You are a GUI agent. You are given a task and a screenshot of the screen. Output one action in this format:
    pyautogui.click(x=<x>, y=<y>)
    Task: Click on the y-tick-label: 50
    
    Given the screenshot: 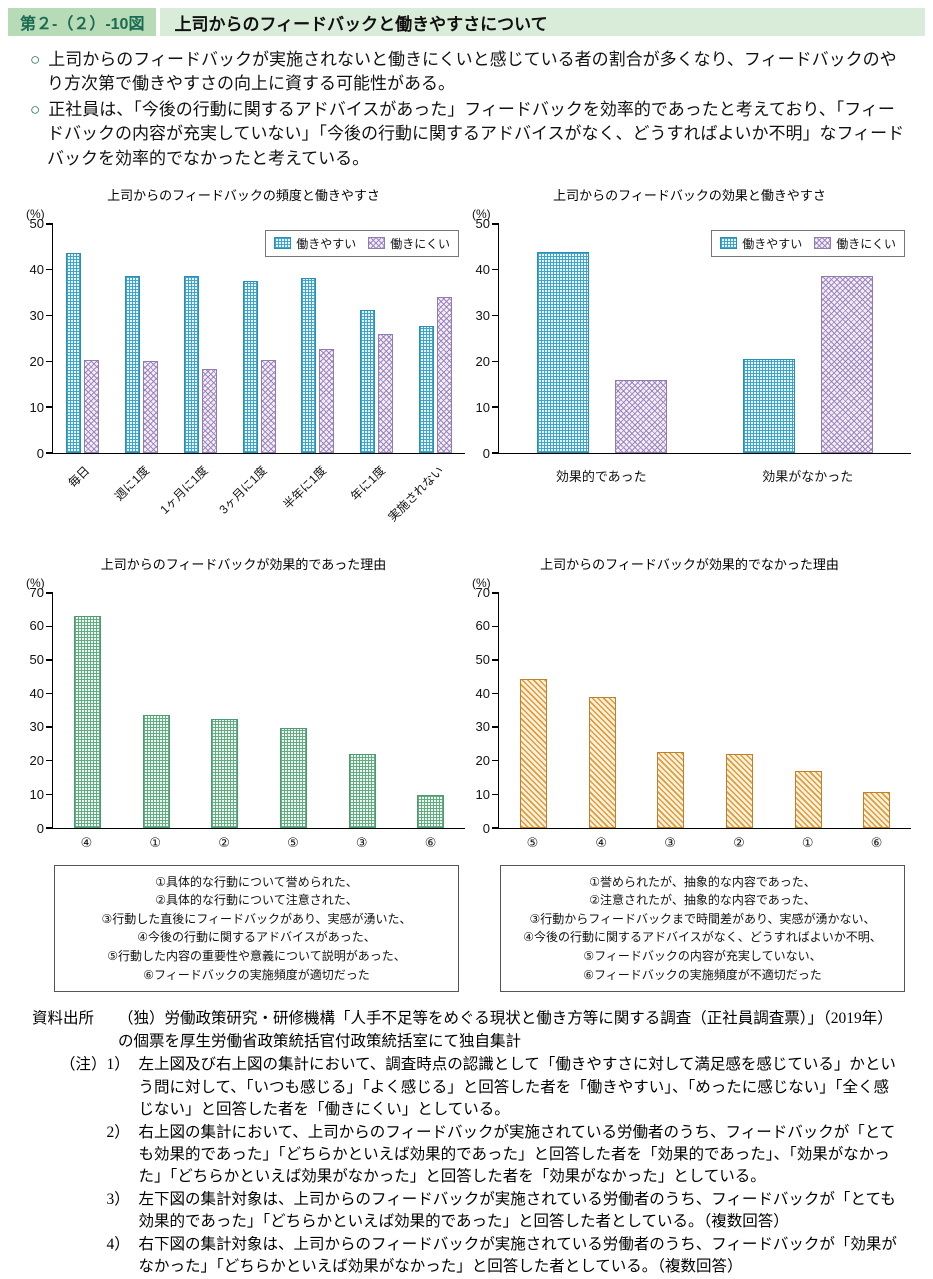 What is the action you would take?
    pyautogui.click(x=482, y=660)
    